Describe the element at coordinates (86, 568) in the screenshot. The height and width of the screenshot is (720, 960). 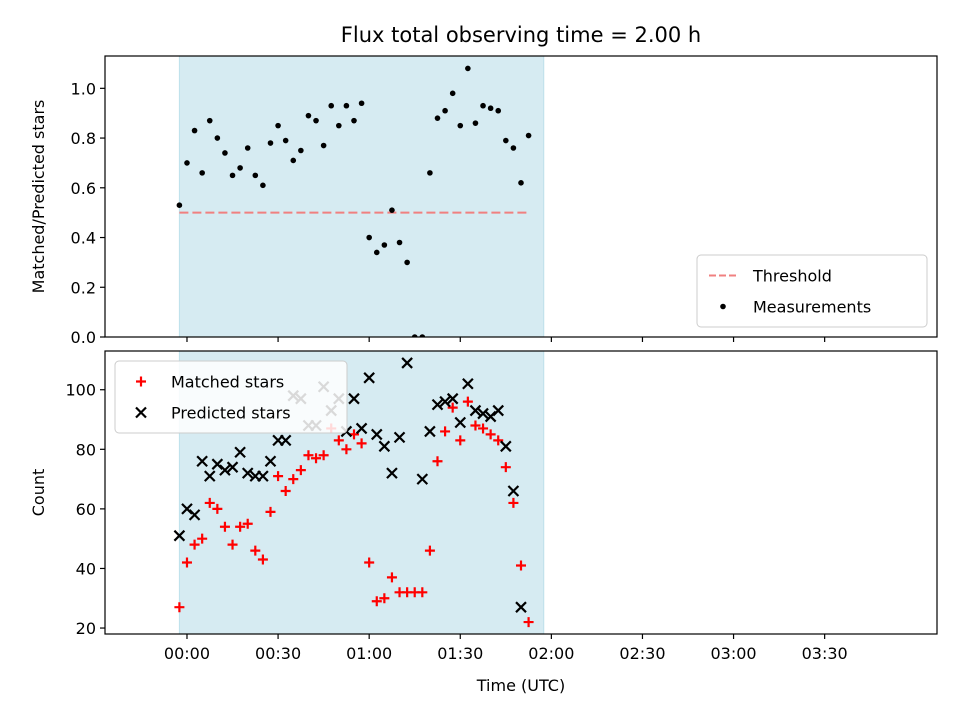
I see `y-tick-label: 40` at that location.